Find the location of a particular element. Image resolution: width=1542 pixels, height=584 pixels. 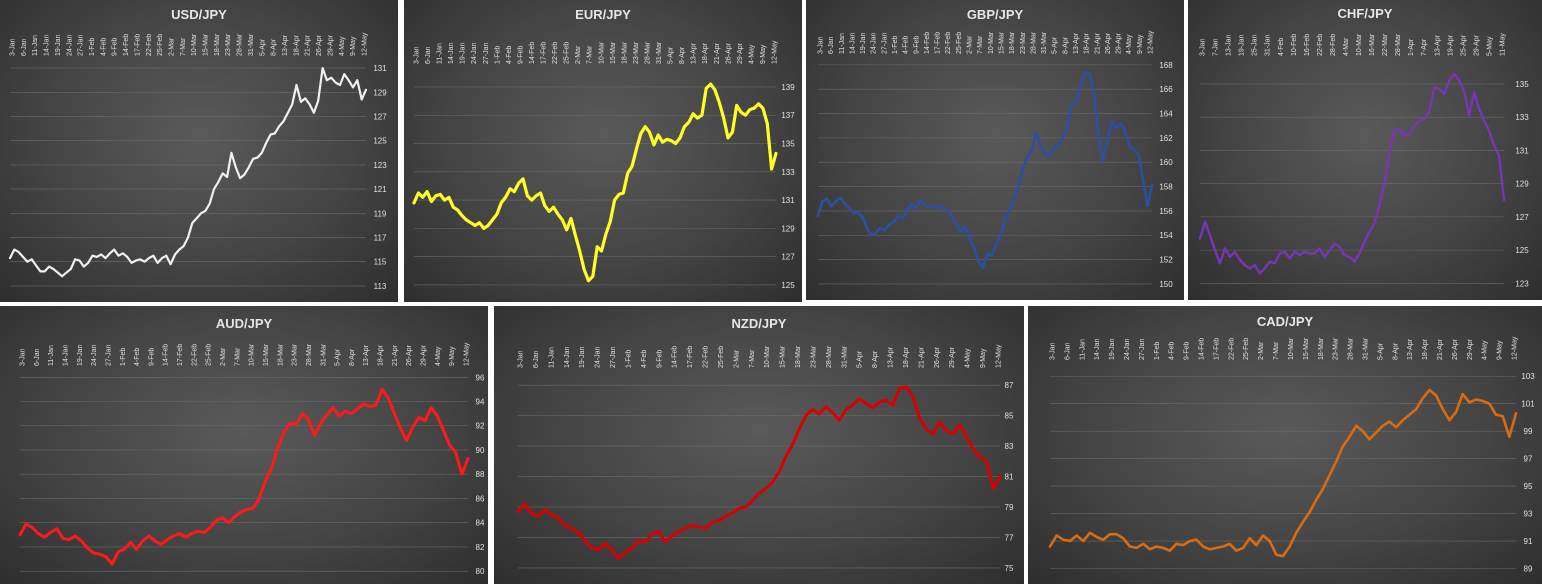

usdjpy-x-tick-label: 7-Mar is located at coordinates (183, 46).